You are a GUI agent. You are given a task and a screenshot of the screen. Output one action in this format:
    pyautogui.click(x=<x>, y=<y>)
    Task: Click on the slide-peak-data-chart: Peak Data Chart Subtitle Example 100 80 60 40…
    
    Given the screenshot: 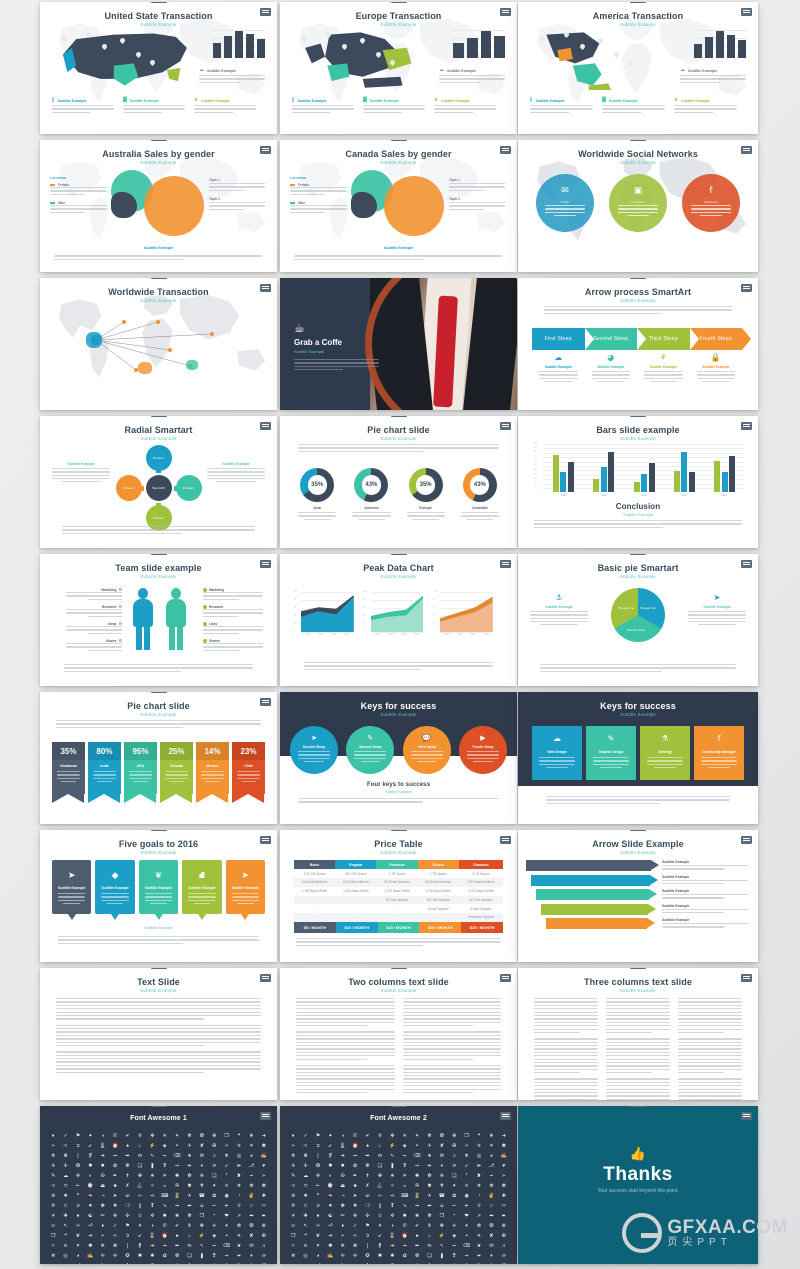 What is the action you would take?
    pyautogui.click(x=398, y=620)
    